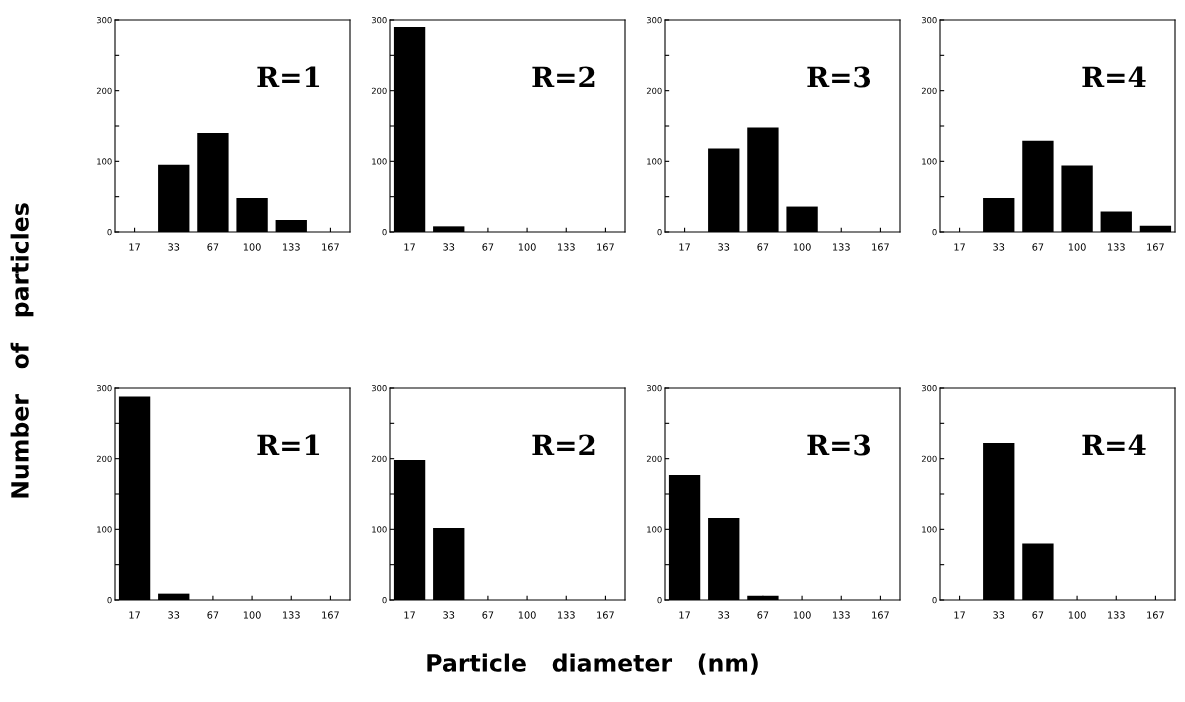  What do you see at coordinates (22, 350) in the screenshot?
I see `y-axis-title: Number of particles` at bounding box center [22, 350].